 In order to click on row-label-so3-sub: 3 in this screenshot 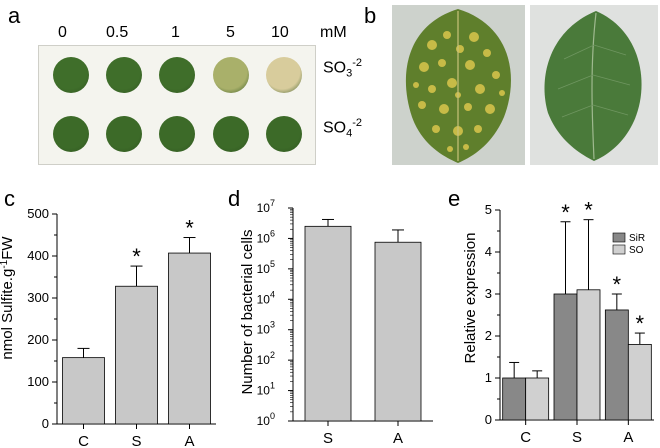, I will do `click(349, 73)`.